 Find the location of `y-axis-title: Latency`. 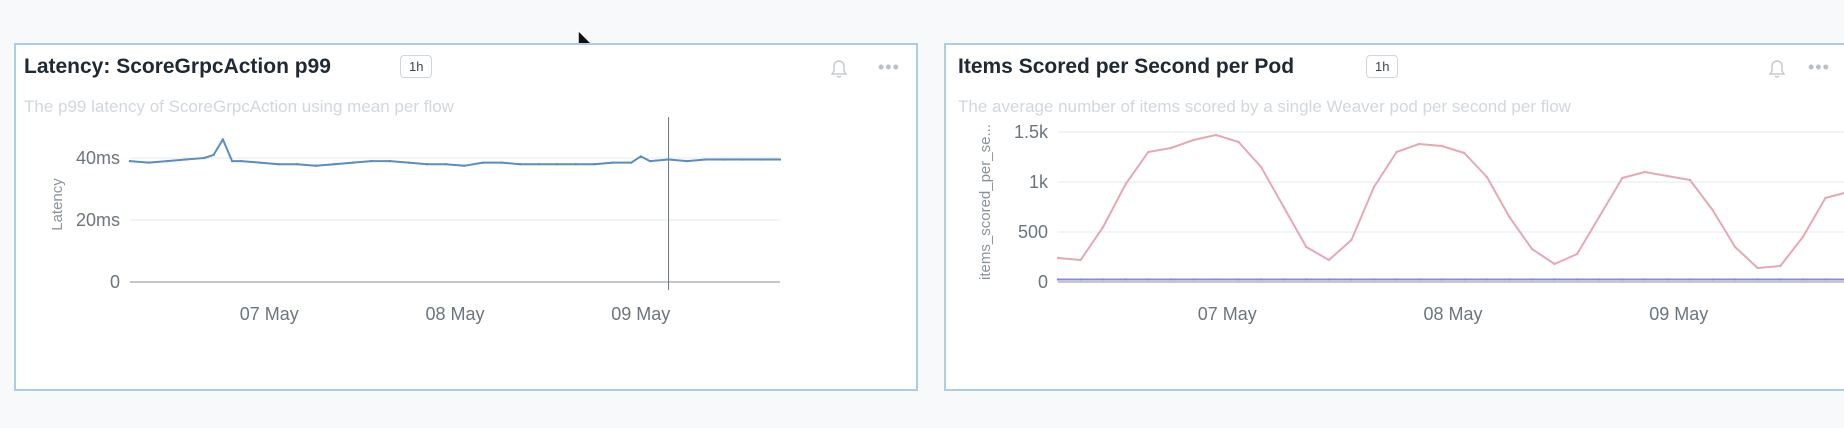

y-axis-title: Latency is located at coordinates (57, 204).